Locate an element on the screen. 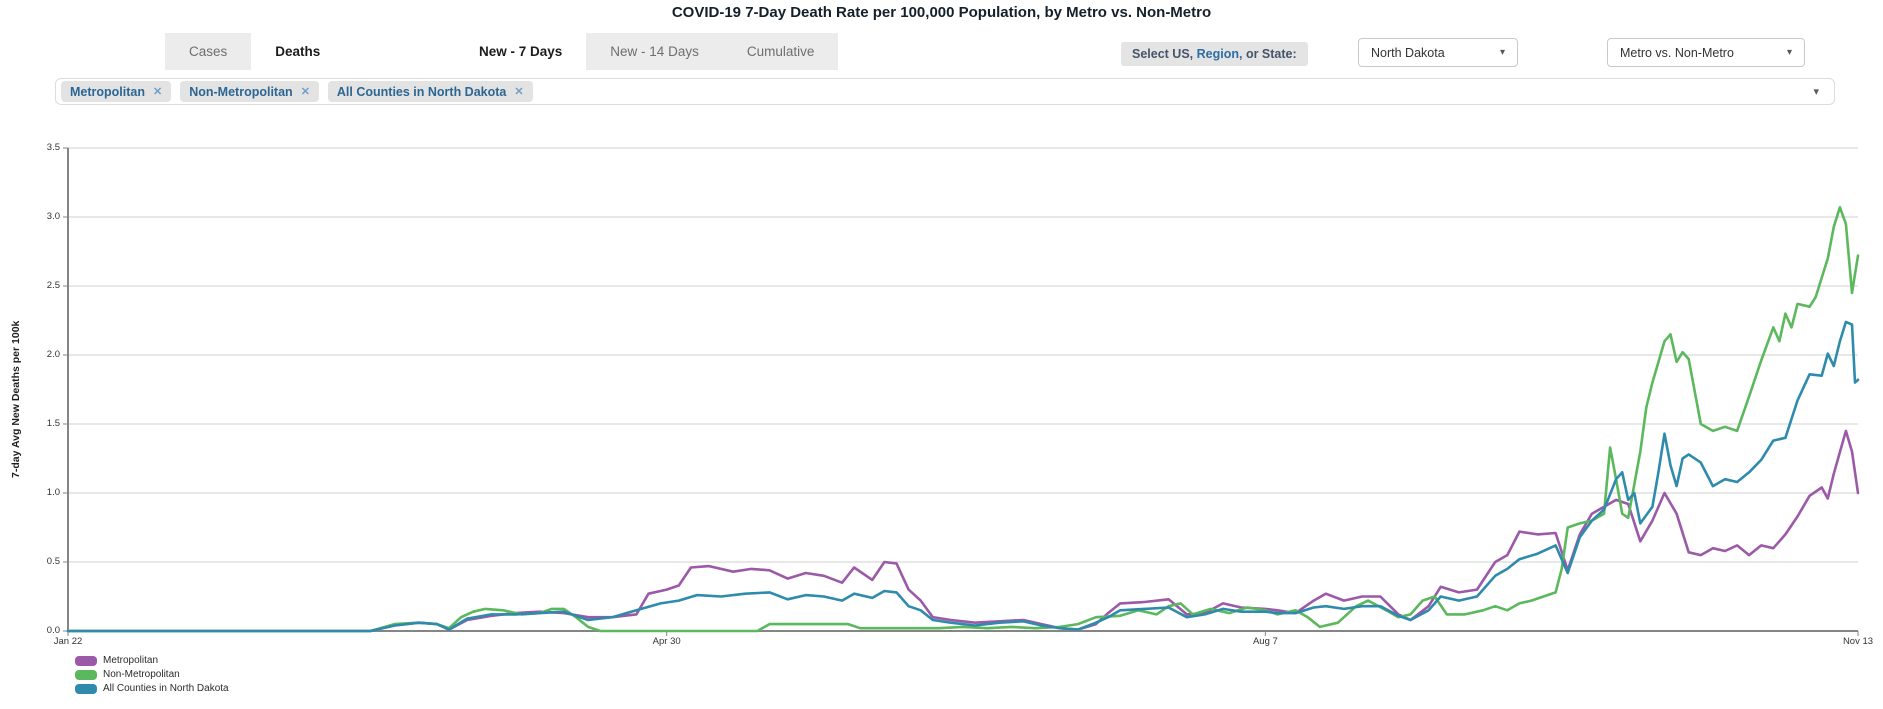 This screenshot has height=709, width=1883. legend-label: Non-Metropolitan is located at coordinates (141, 674).